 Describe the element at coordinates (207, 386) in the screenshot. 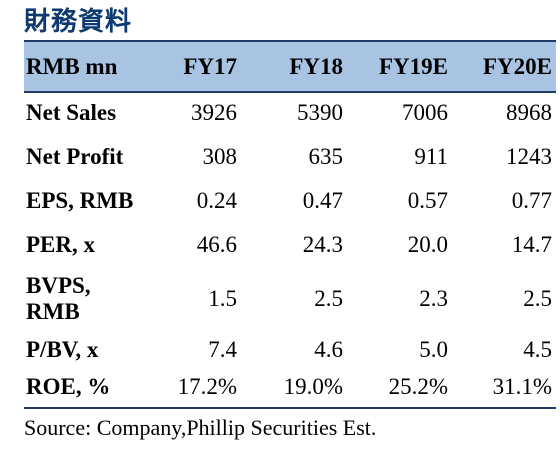

I see `table-cell: 17.2%` at that location.